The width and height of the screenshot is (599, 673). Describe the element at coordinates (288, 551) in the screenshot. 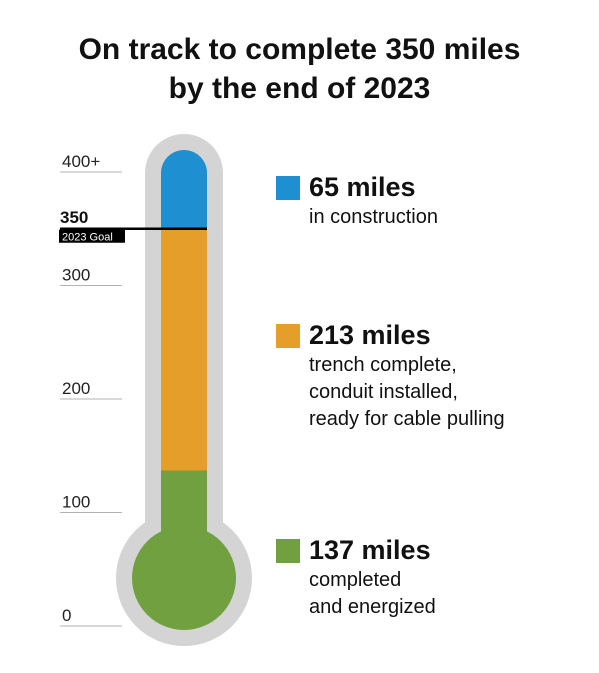

I see `legend-swatch-completed` at that location.